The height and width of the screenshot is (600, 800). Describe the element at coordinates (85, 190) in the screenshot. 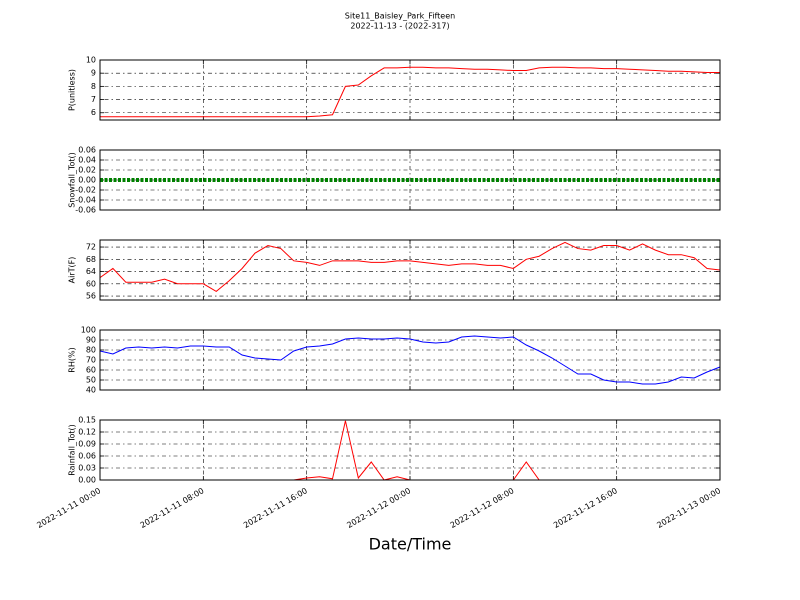

I see `y-tick-label: -0.02` at that location.